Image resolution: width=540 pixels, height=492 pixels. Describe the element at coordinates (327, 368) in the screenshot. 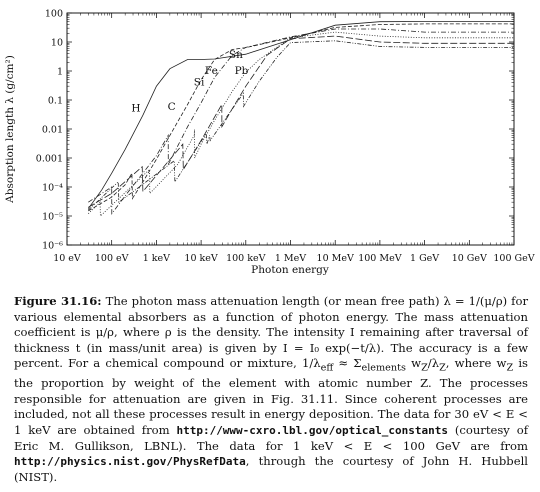

I see `eff-subscript: eff` at that location.